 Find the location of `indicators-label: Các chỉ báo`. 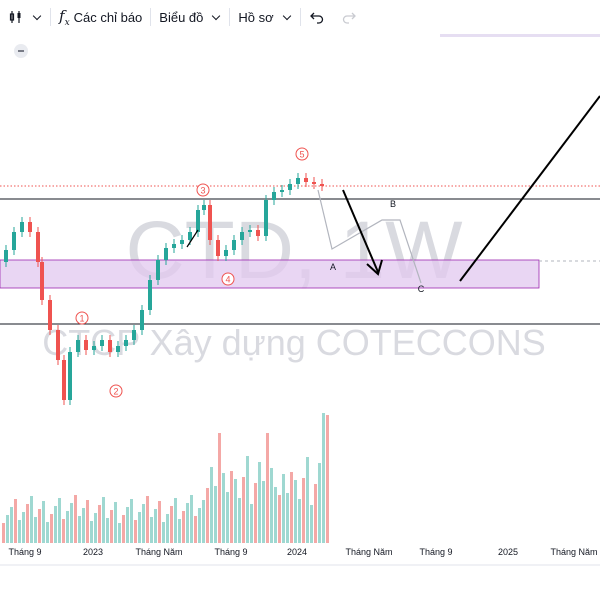

indicators-label: Các chỉ báo is located at coordinates (108, 17).